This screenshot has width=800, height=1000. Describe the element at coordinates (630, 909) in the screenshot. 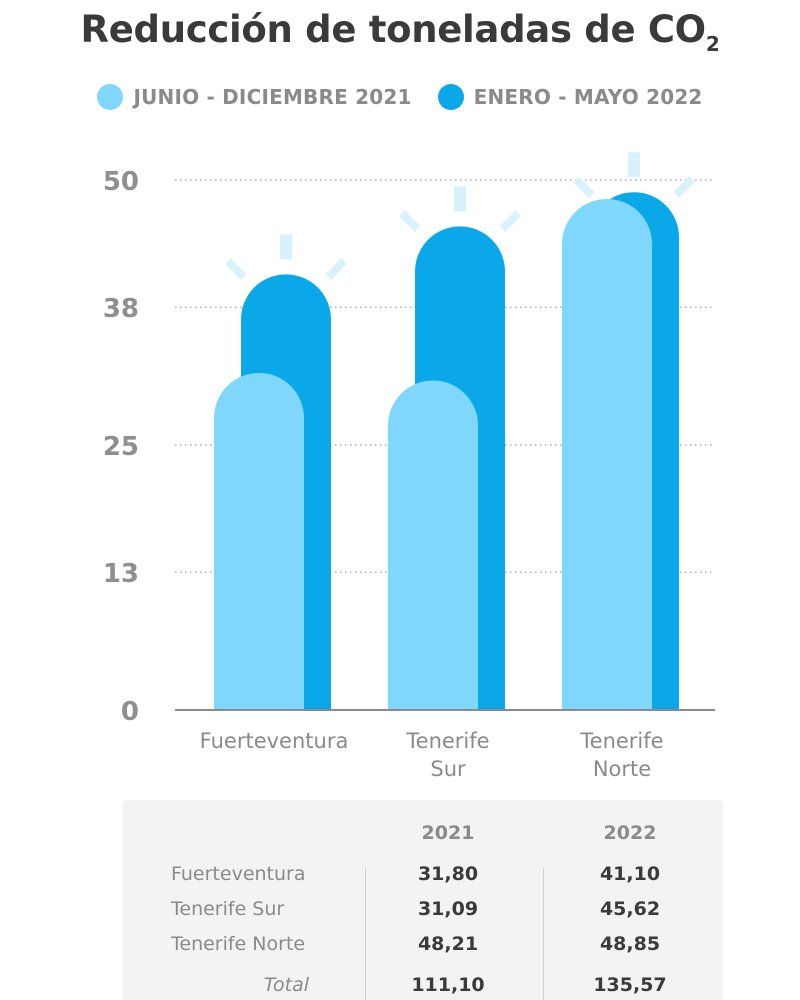

I see `table-cell-2022: 45,62` at that location.